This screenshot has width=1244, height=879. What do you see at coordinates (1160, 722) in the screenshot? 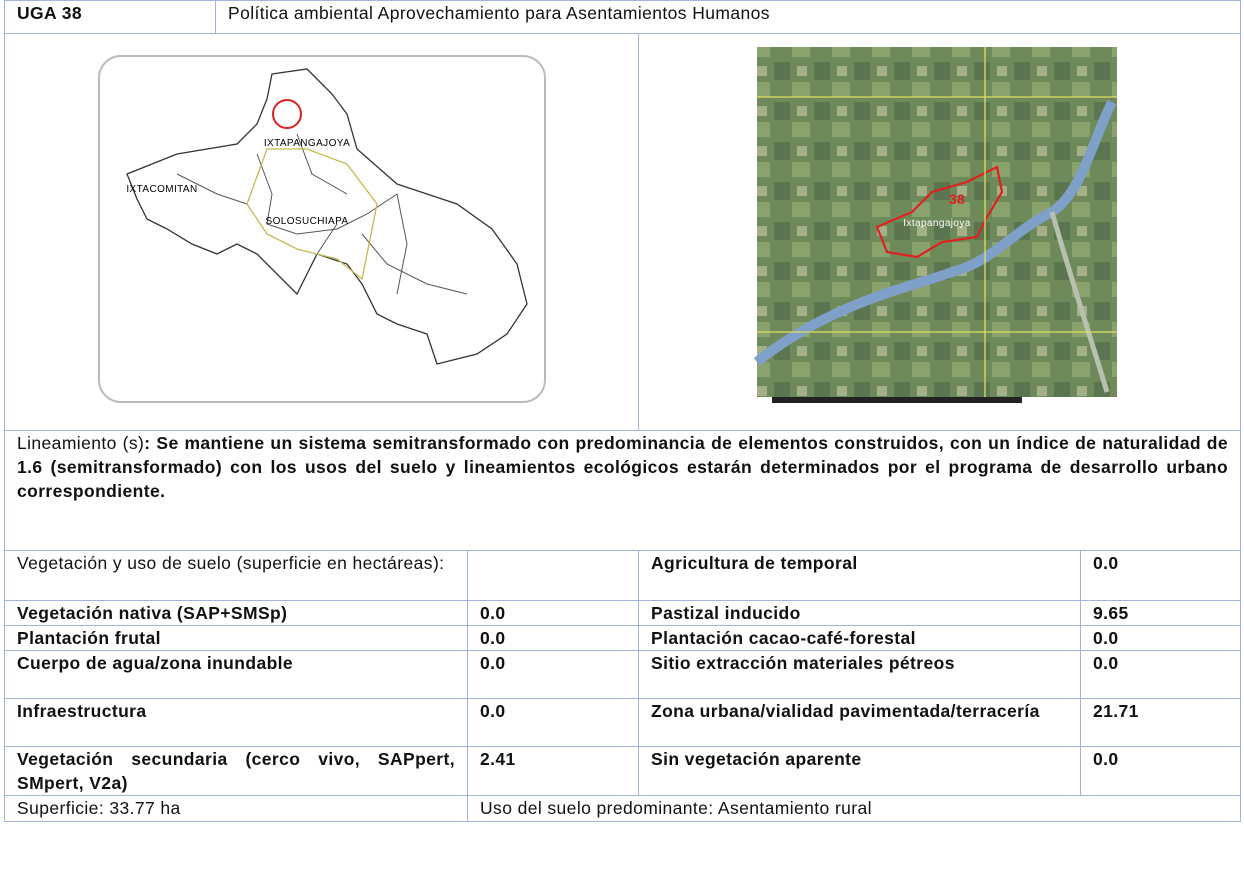
I see `land-use-value: 21.71` at bounding box center [1160, 722].